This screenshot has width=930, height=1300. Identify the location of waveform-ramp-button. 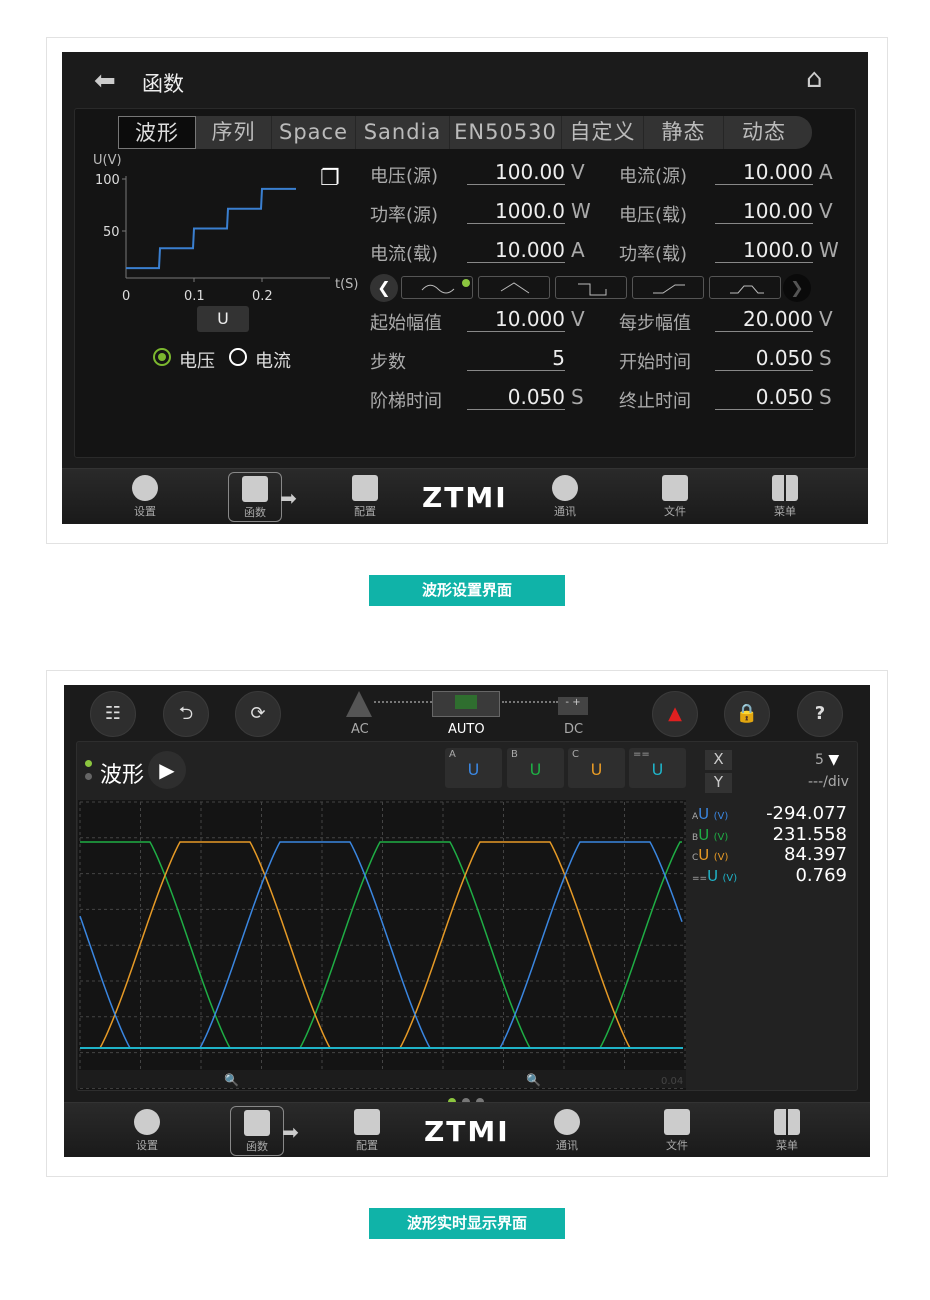
(668, 287).